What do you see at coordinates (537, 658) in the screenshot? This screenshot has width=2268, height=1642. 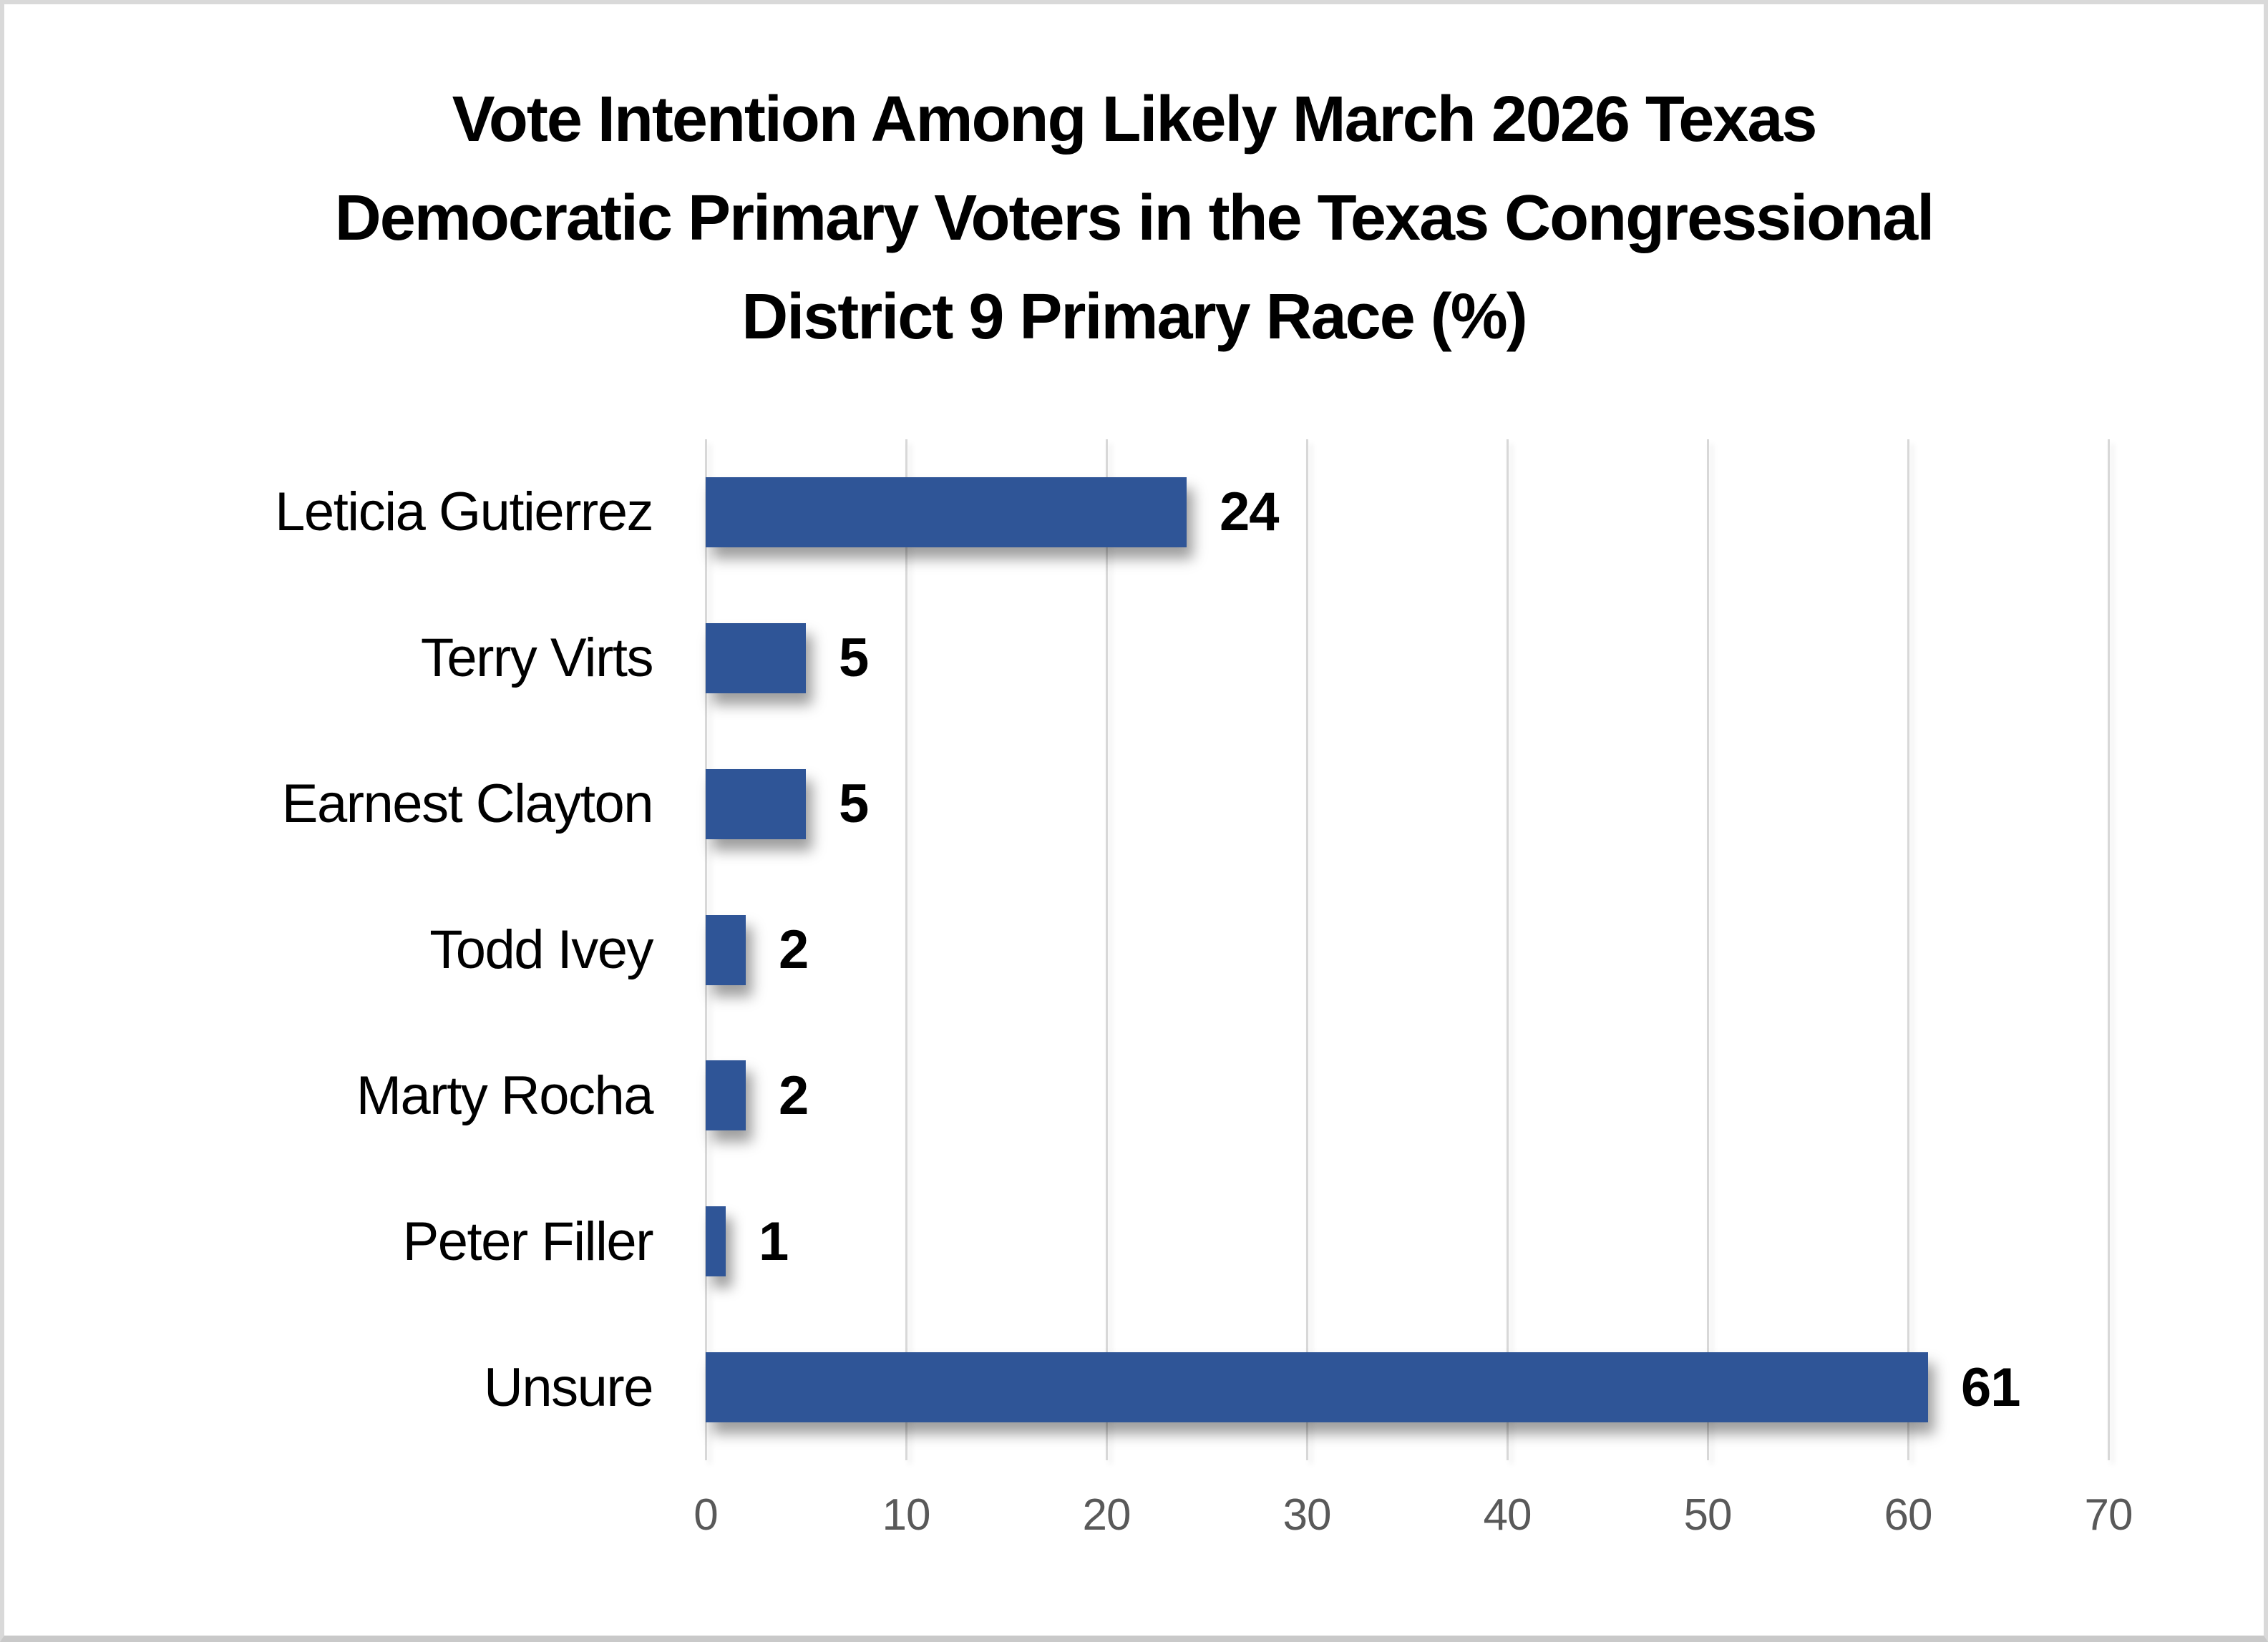 I see `category-label: Terry Virts` at bounding box center [537, 658].